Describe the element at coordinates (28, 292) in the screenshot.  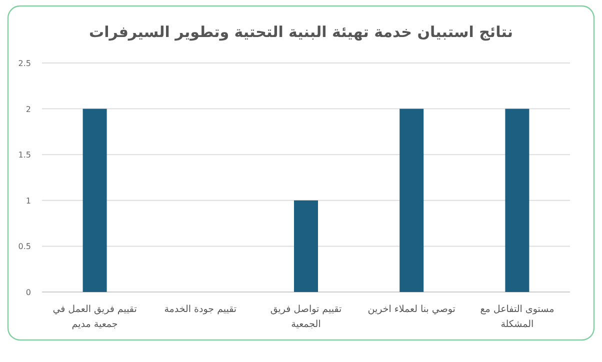
I see `y-tick-label: 0` at that location.